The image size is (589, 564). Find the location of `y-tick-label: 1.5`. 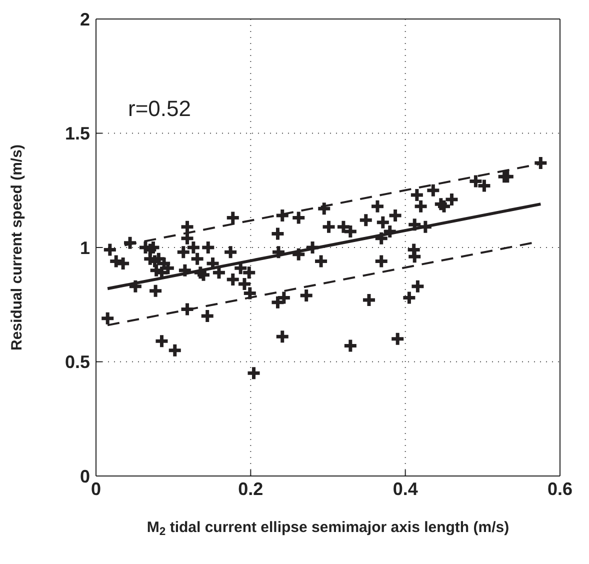

y-tick-label: 1.5 is located at coordinates (77, 134).